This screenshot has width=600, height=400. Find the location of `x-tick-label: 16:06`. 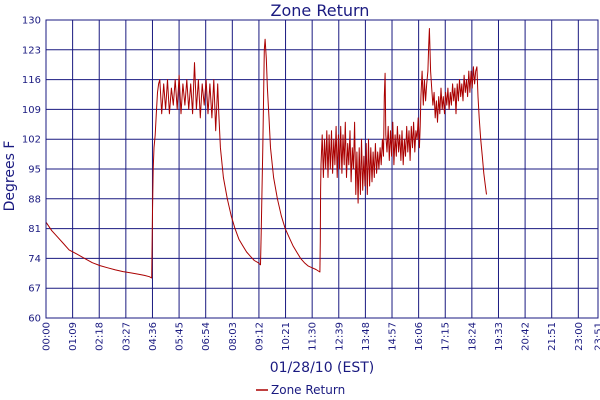

x-tick-label: 16:06 is located at coordinates (419, 336).